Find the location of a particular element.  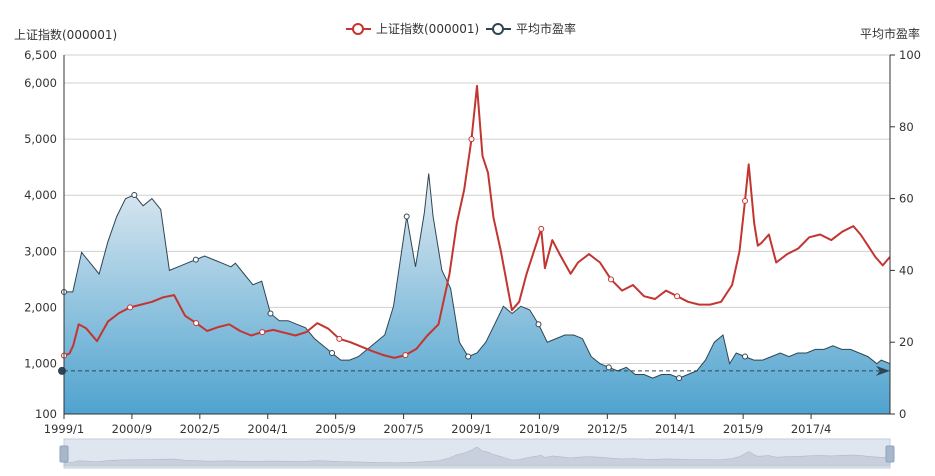

x-tick-label: 2004/1 is located at coordinates (268, 429).